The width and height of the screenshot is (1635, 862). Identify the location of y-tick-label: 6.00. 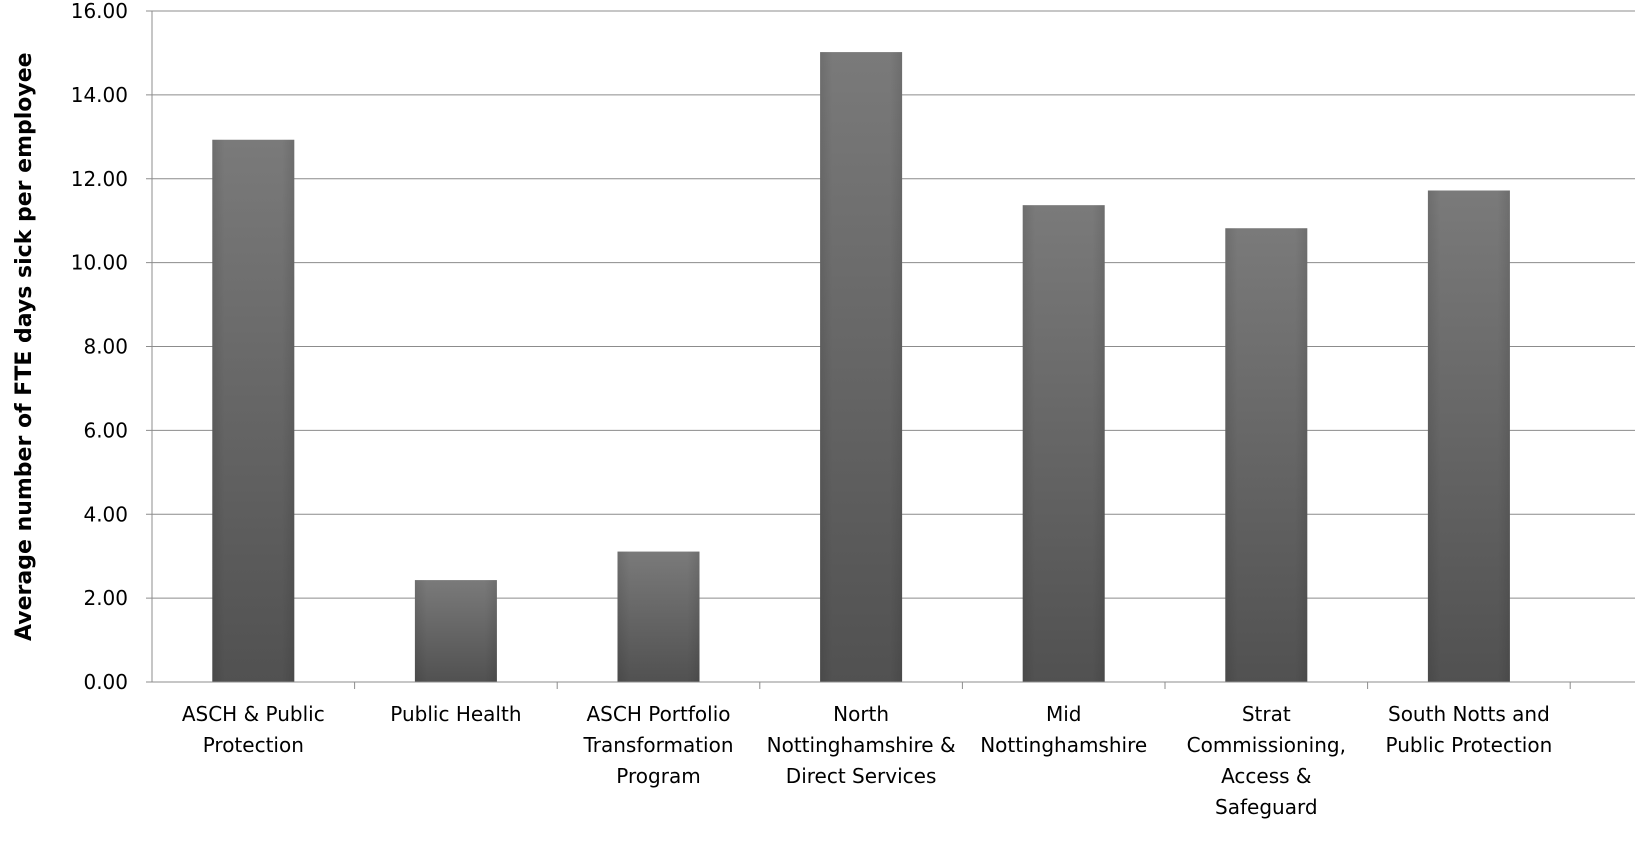
(105, 430).